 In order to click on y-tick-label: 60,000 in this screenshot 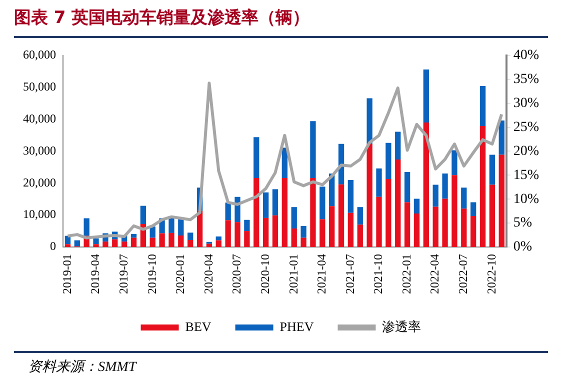, I will do `click(39, 55)`.